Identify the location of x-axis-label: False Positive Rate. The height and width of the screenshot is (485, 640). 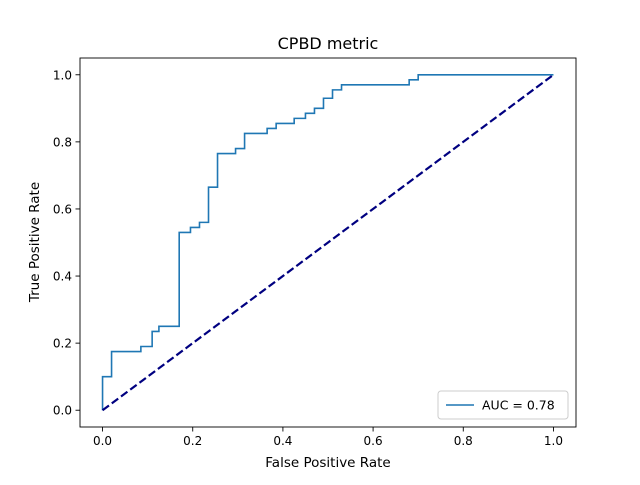
(327, 463).